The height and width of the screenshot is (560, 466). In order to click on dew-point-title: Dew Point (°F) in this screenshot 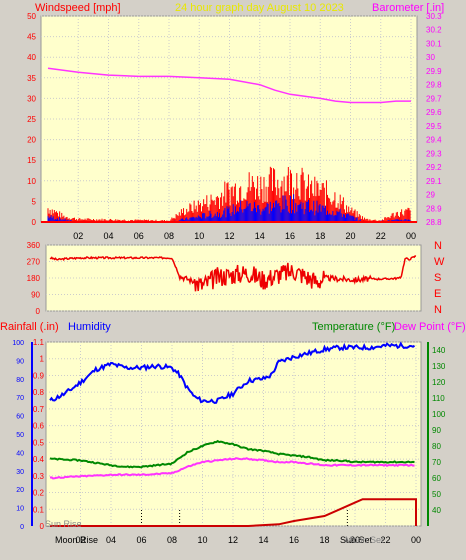, I will do `click(430, 327)`.